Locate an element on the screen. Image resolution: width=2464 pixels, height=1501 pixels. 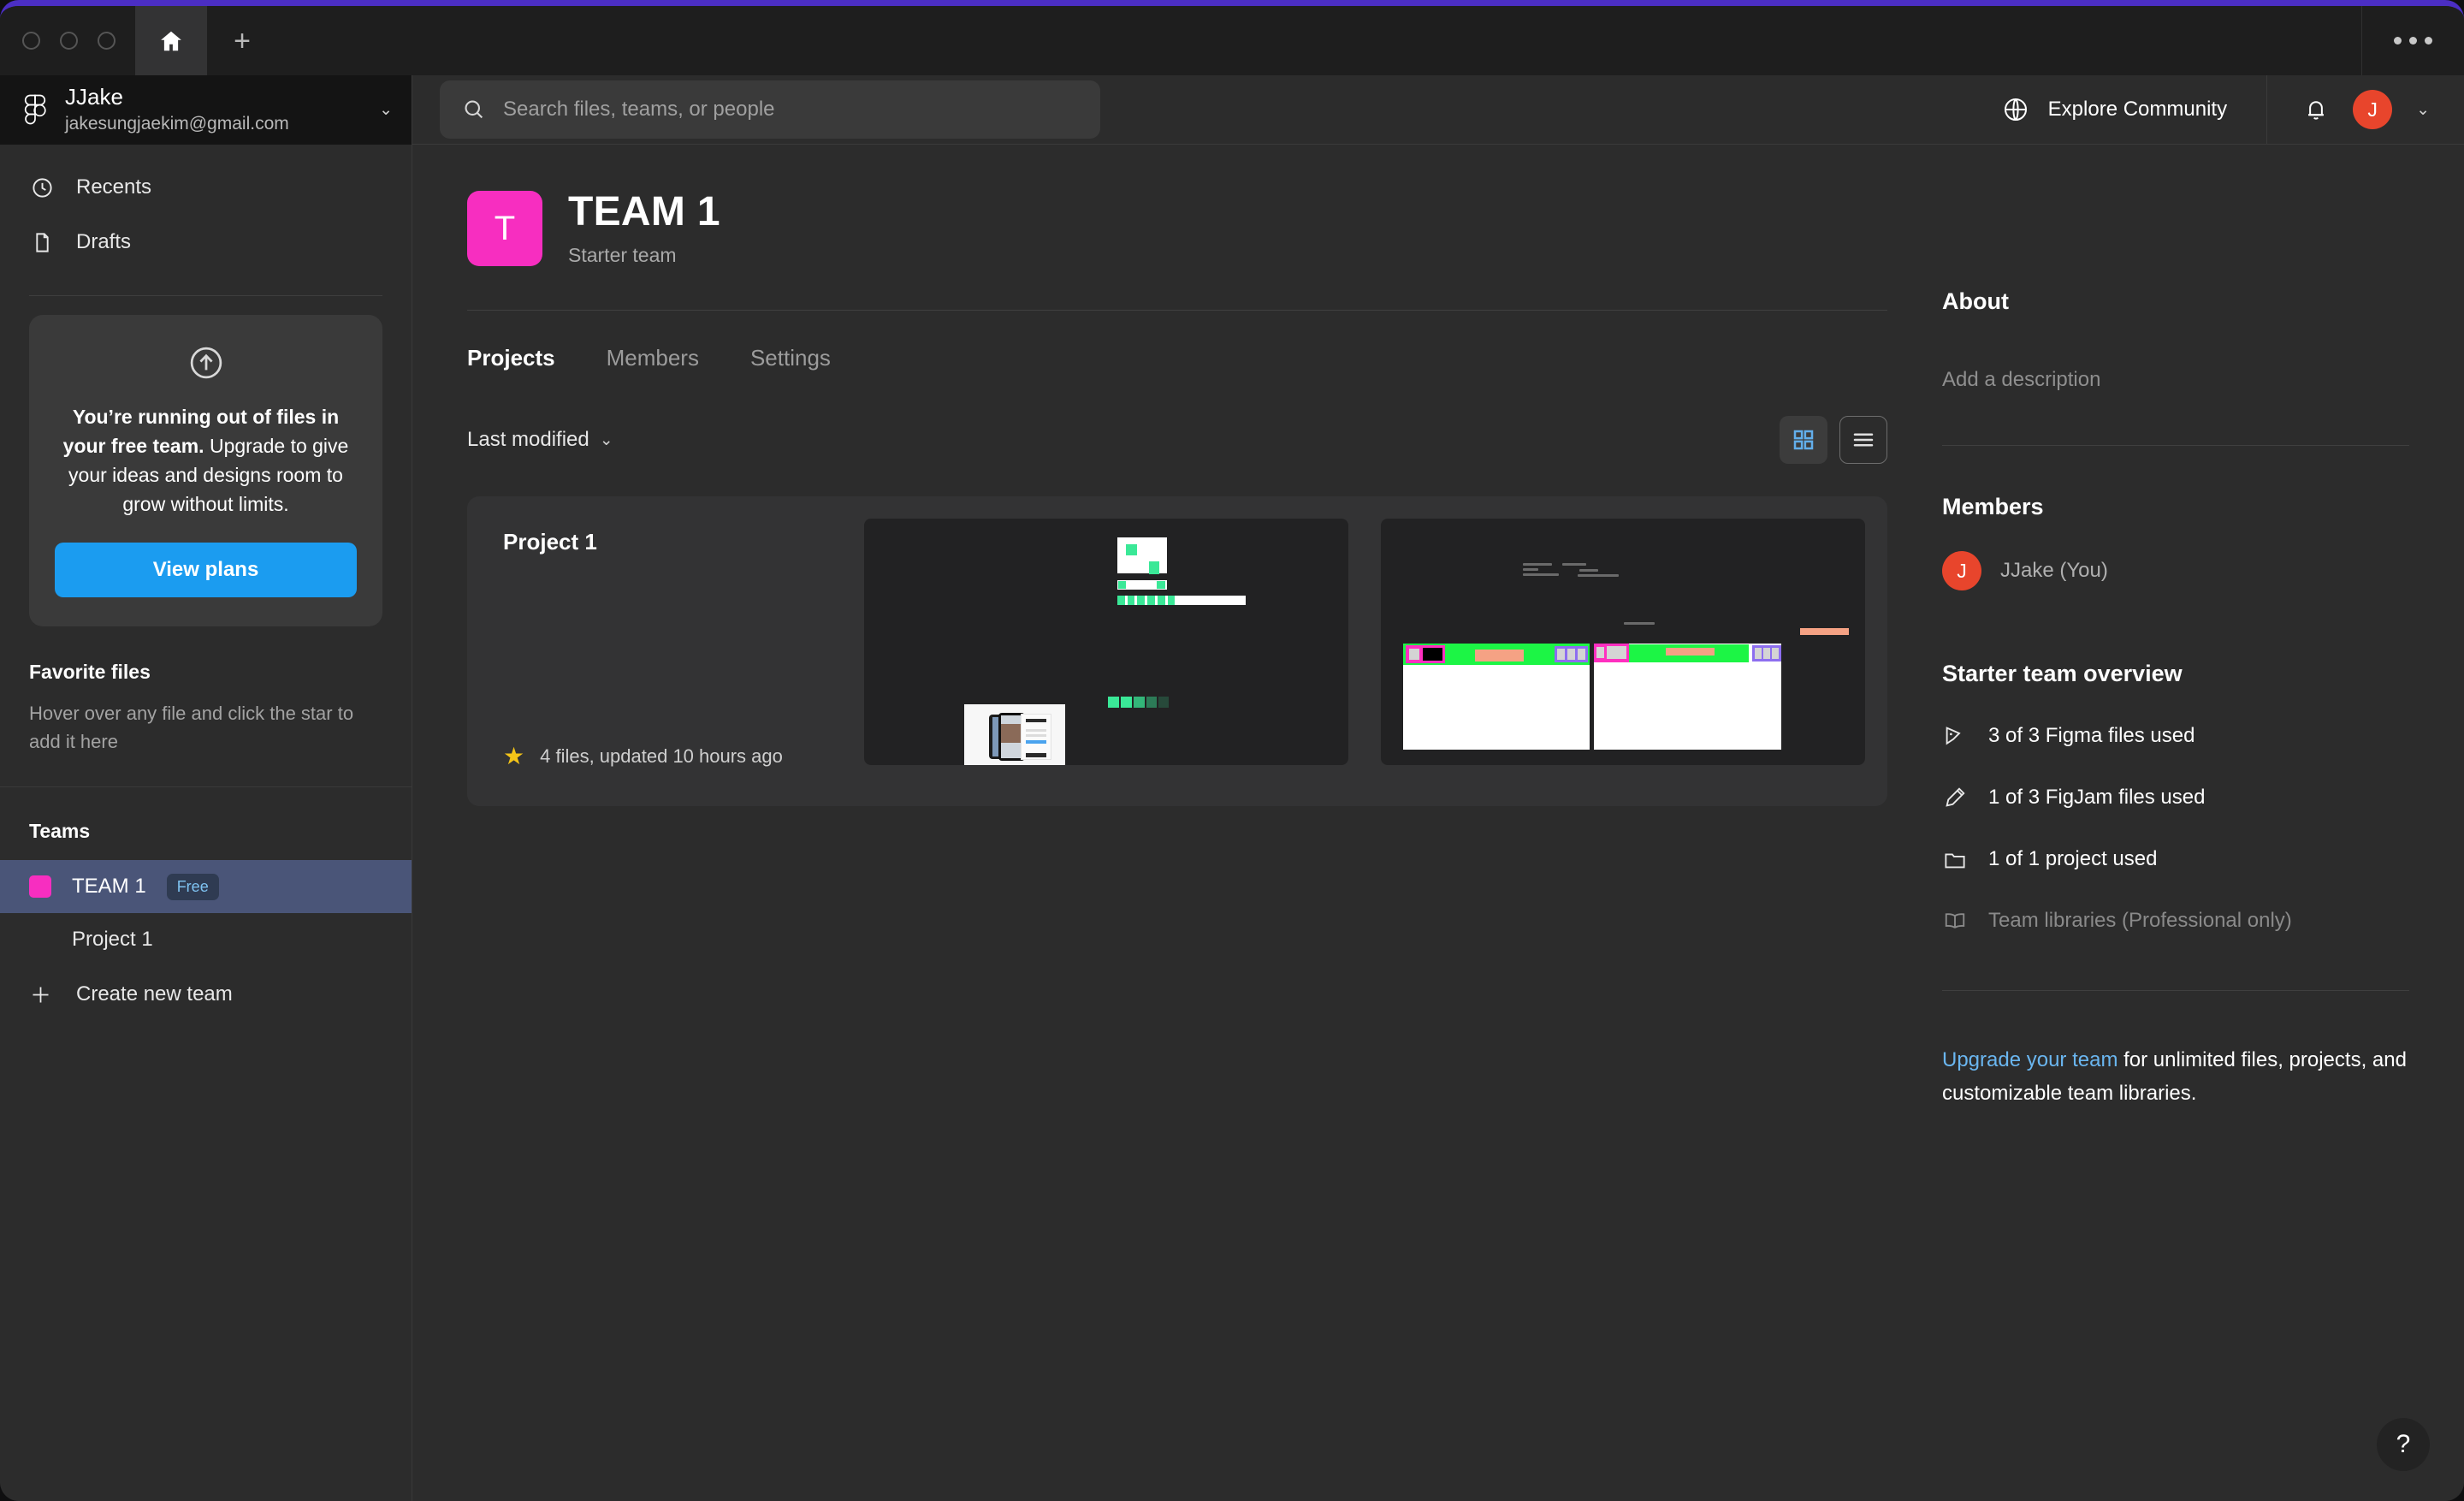
team-tabs: Projects Members Settings is located at coordinates (1177, 344).